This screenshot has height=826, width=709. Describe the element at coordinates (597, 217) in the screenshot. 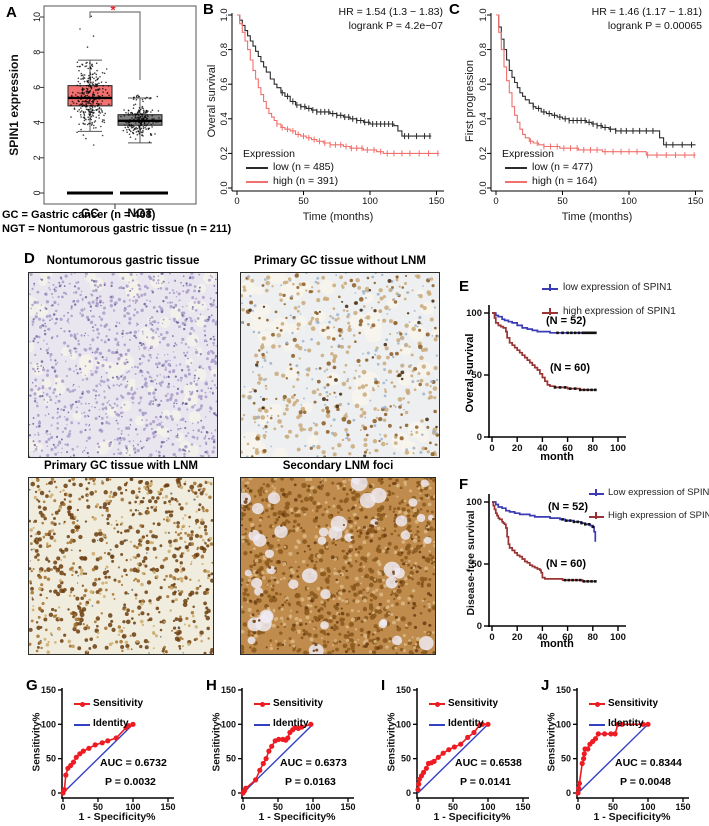

I see `panel-c-x-axis-label: Time (months)` at that location.